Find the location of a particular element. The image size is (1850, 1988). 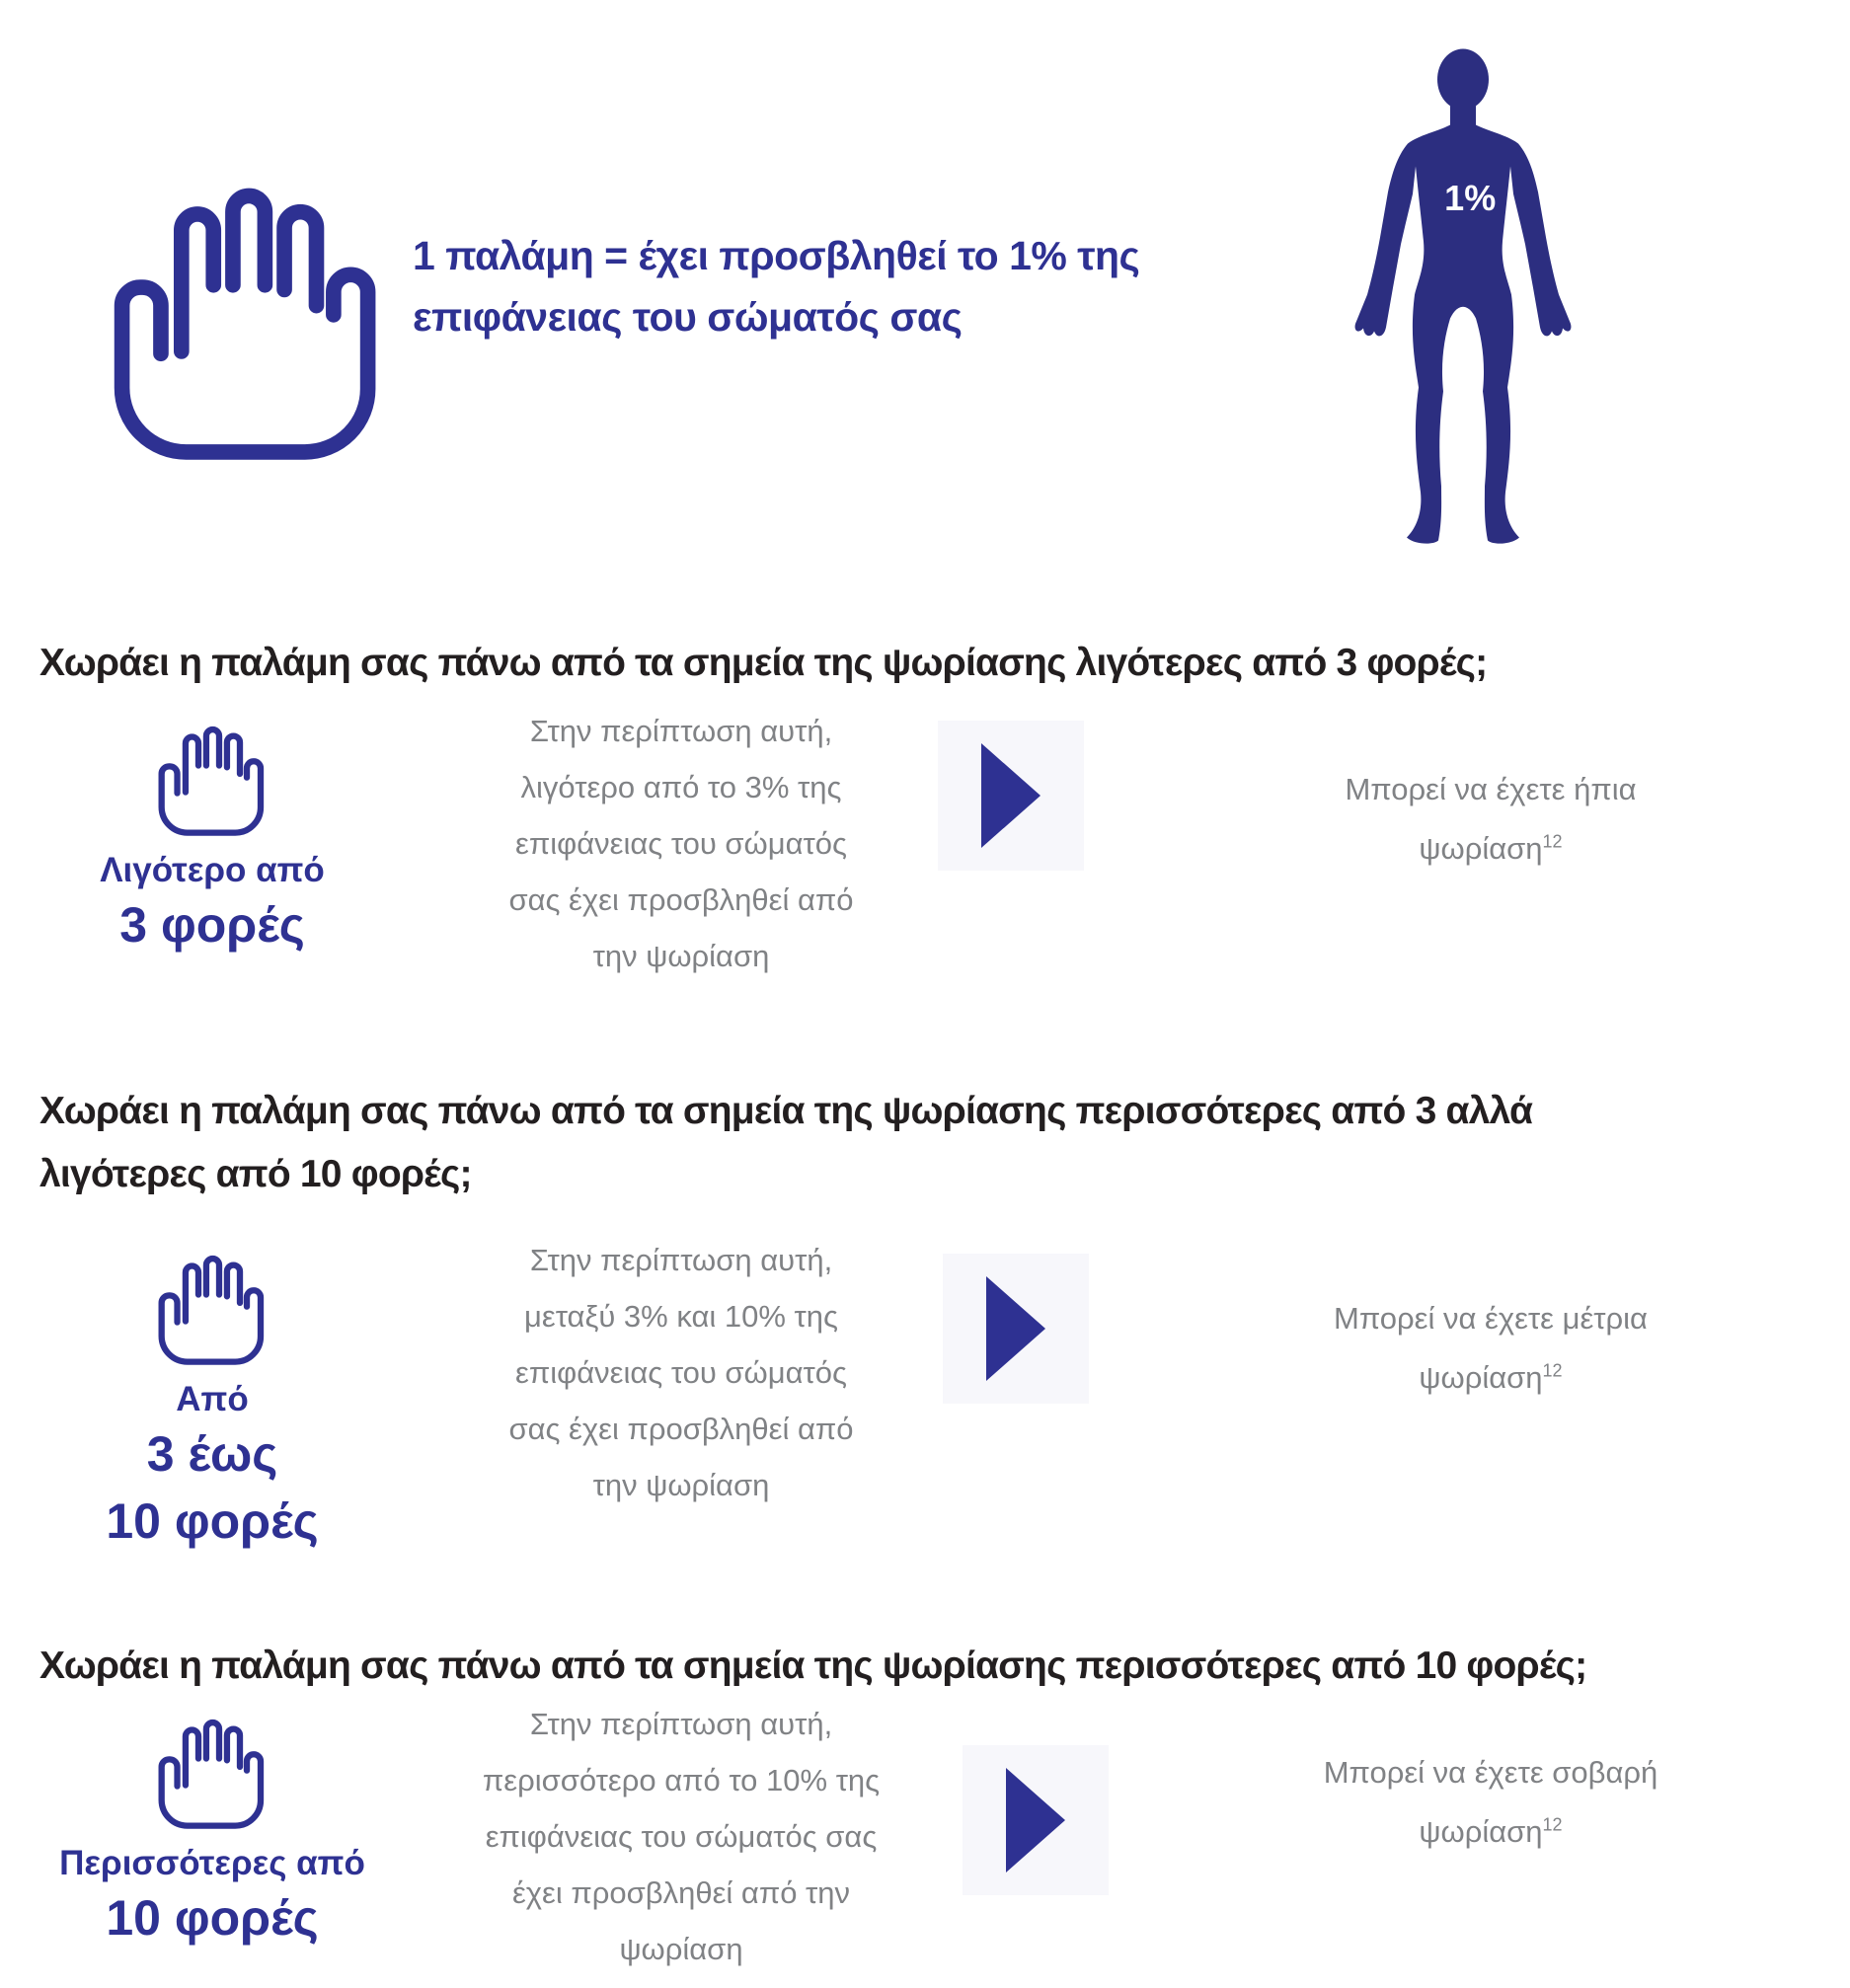

section-1-result: Μπορεί να έχετε ήπια ψωρίαση12 is located at coordinates (1491, 790).